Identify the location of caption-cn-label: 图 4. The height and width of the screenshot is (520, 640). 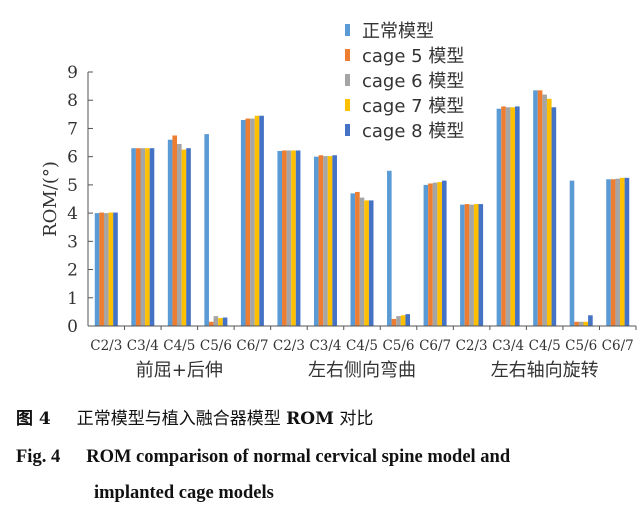
(33, 419).